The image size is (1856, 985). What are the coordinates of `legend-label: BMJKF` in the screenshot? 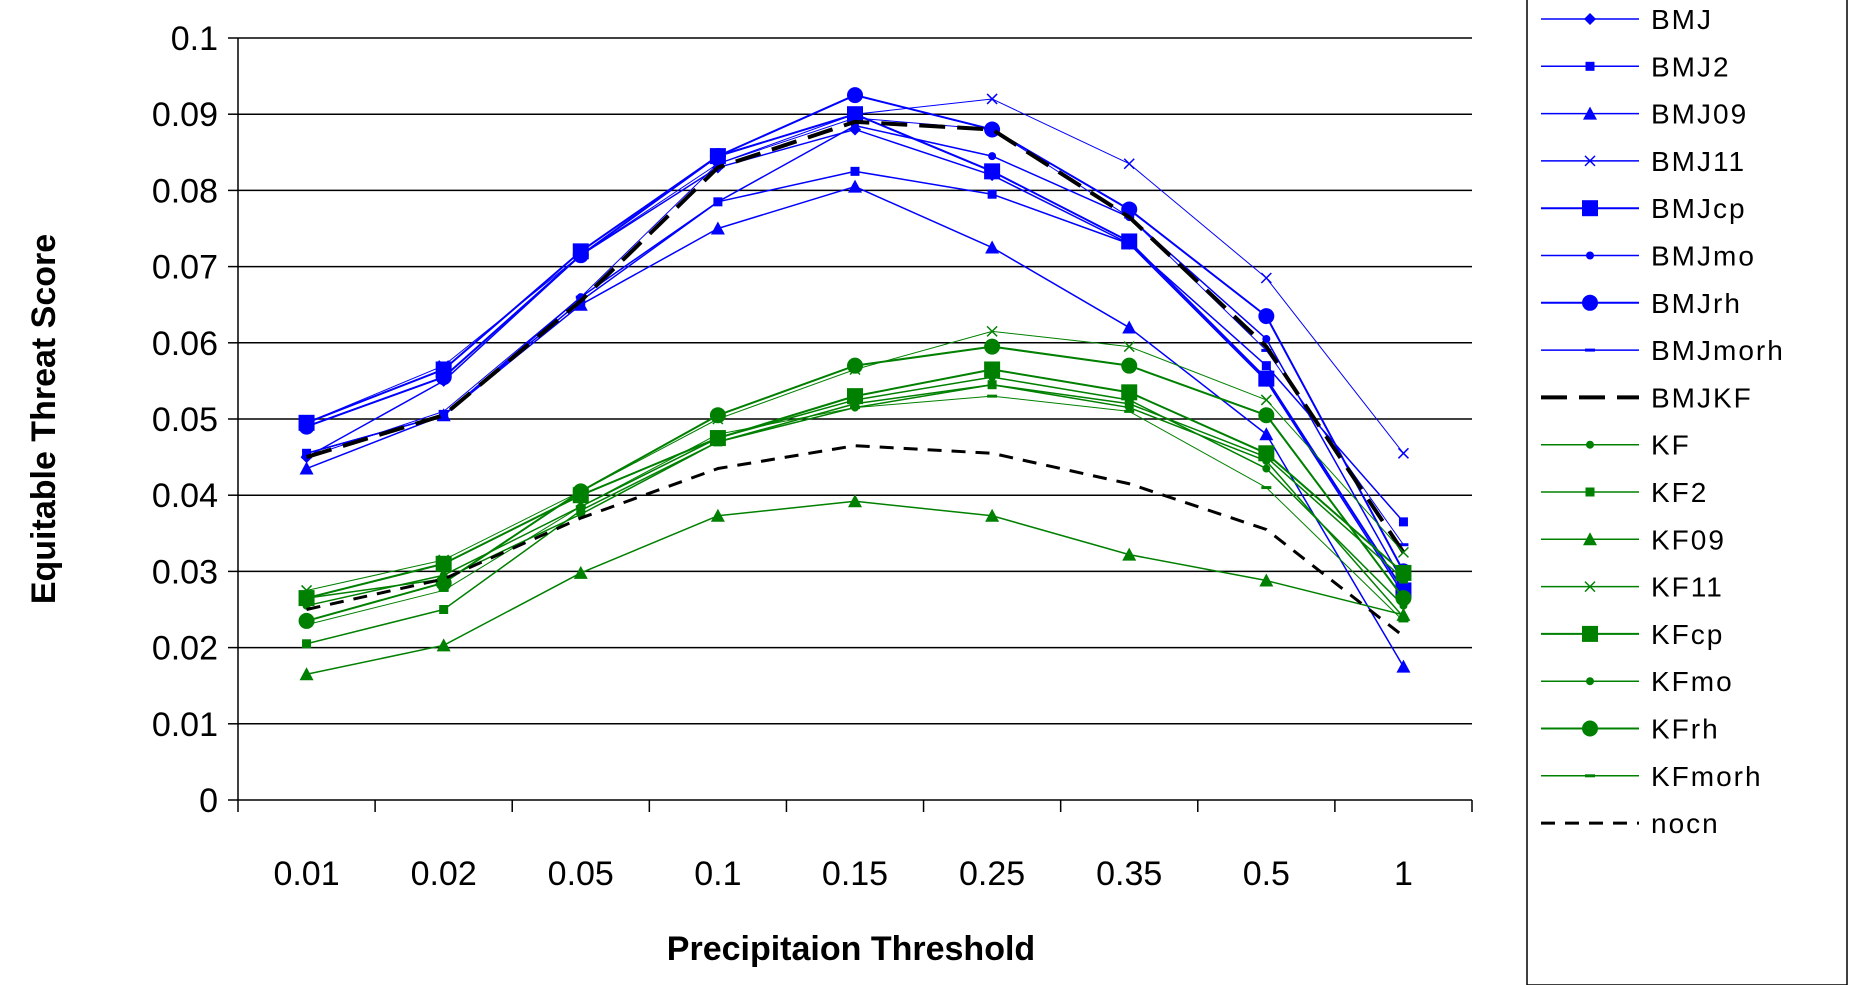 It's located at (1702, 397).